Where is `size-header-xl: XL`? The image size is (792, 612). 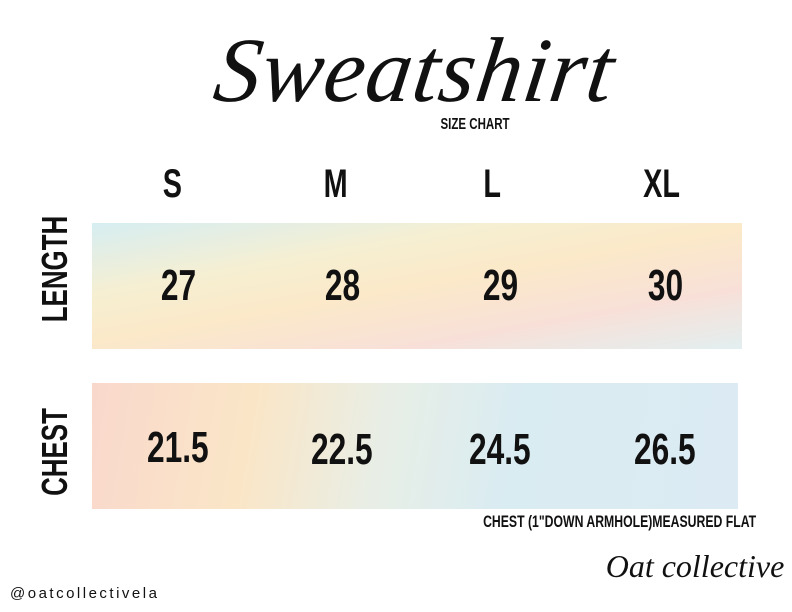
size-header-xl: XL is located at coordinates (662, 184).